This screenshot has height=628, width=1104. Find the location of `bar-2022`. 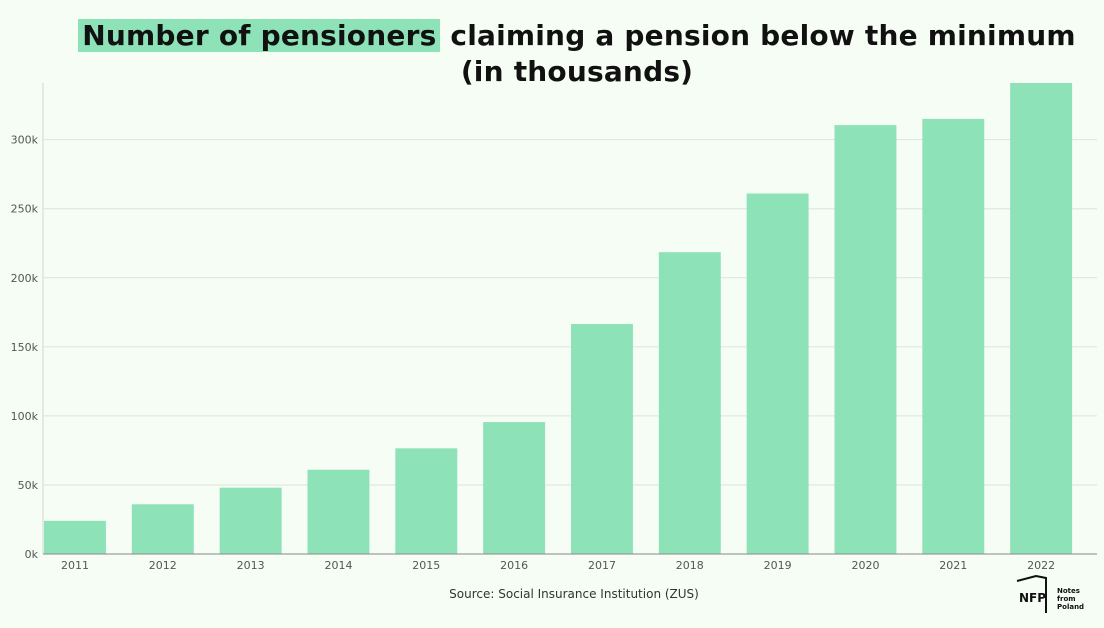

bar-2022 is located at coordinates (1041, 318).